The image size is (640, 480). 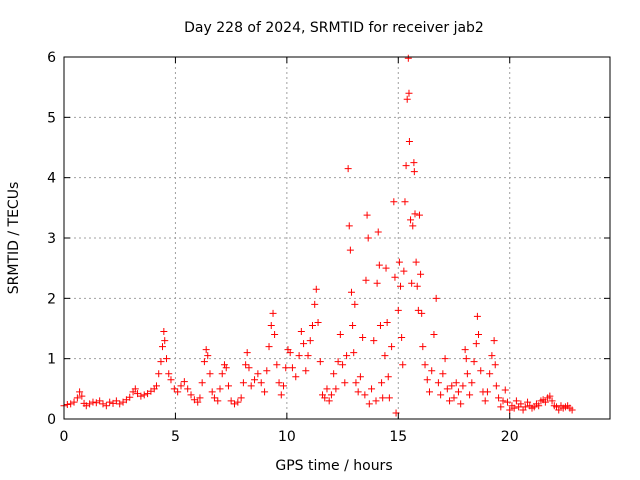 I want to click on x-tick-label: 0, so click(x=64, y=437).